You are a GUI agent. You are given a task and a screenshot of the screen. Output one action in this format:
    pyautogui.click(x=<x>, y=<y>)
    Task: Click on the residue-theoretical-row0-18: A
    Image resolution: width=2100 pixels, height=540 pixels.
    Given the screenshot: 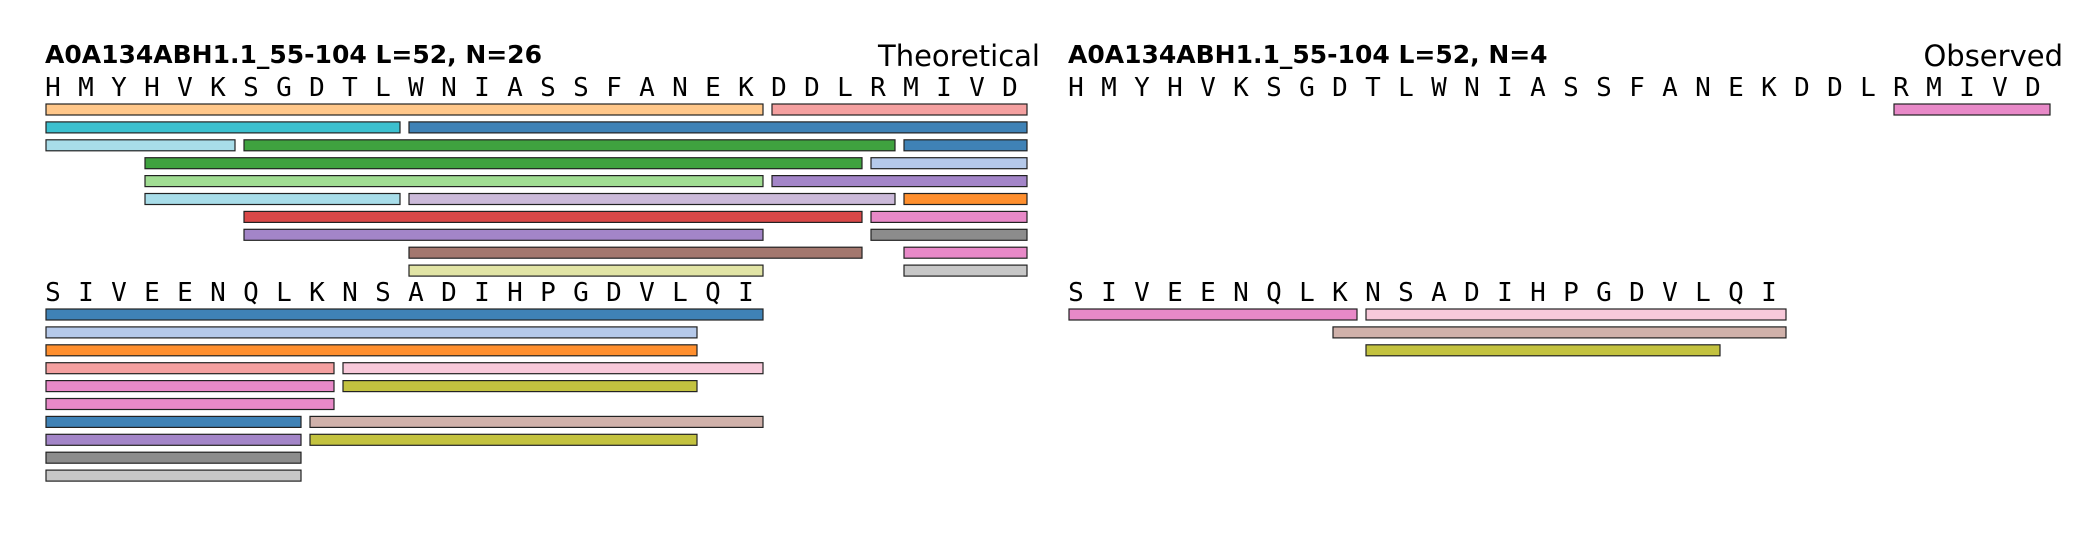 What is the action you would take?
    pyautogui.click(x=647, y=88)
    